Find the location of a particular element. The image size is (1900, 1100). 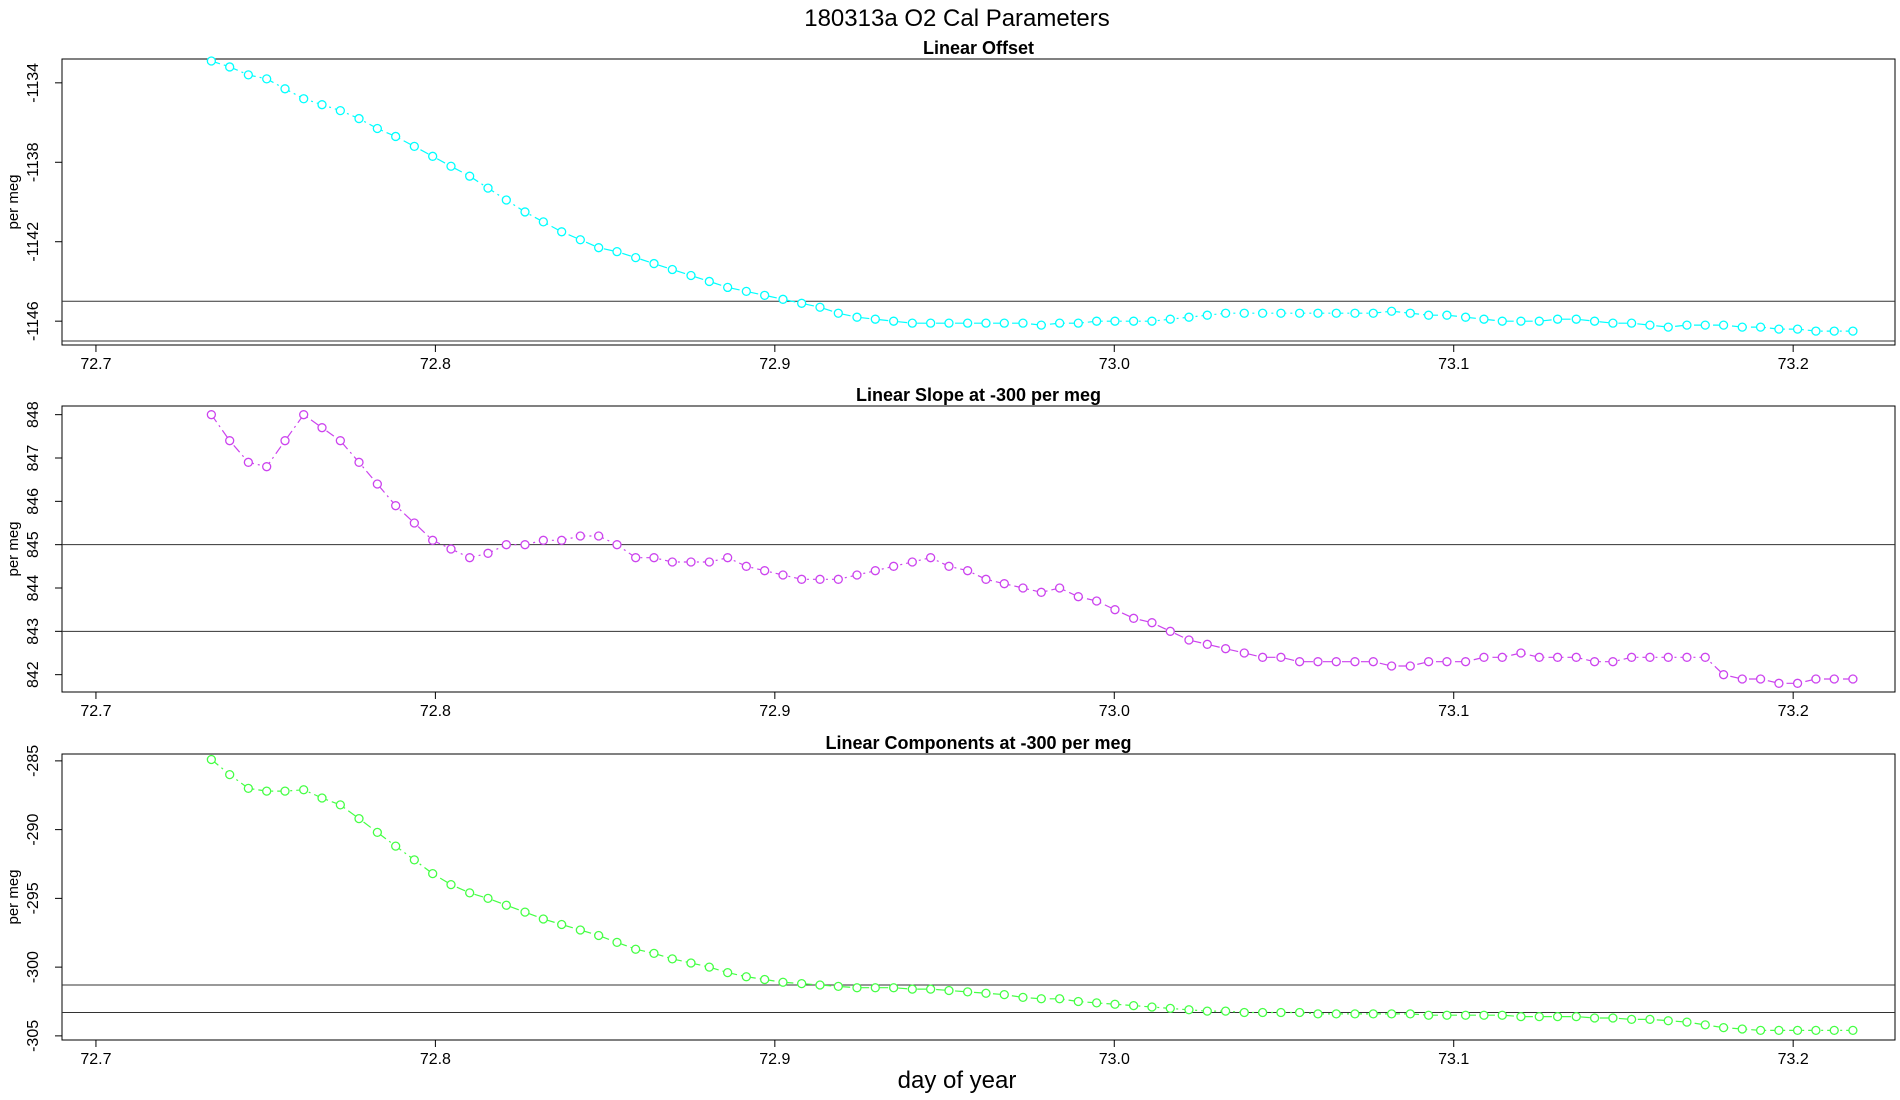

x-tick-label: 72.7 is located at coordinates (95, 1059).